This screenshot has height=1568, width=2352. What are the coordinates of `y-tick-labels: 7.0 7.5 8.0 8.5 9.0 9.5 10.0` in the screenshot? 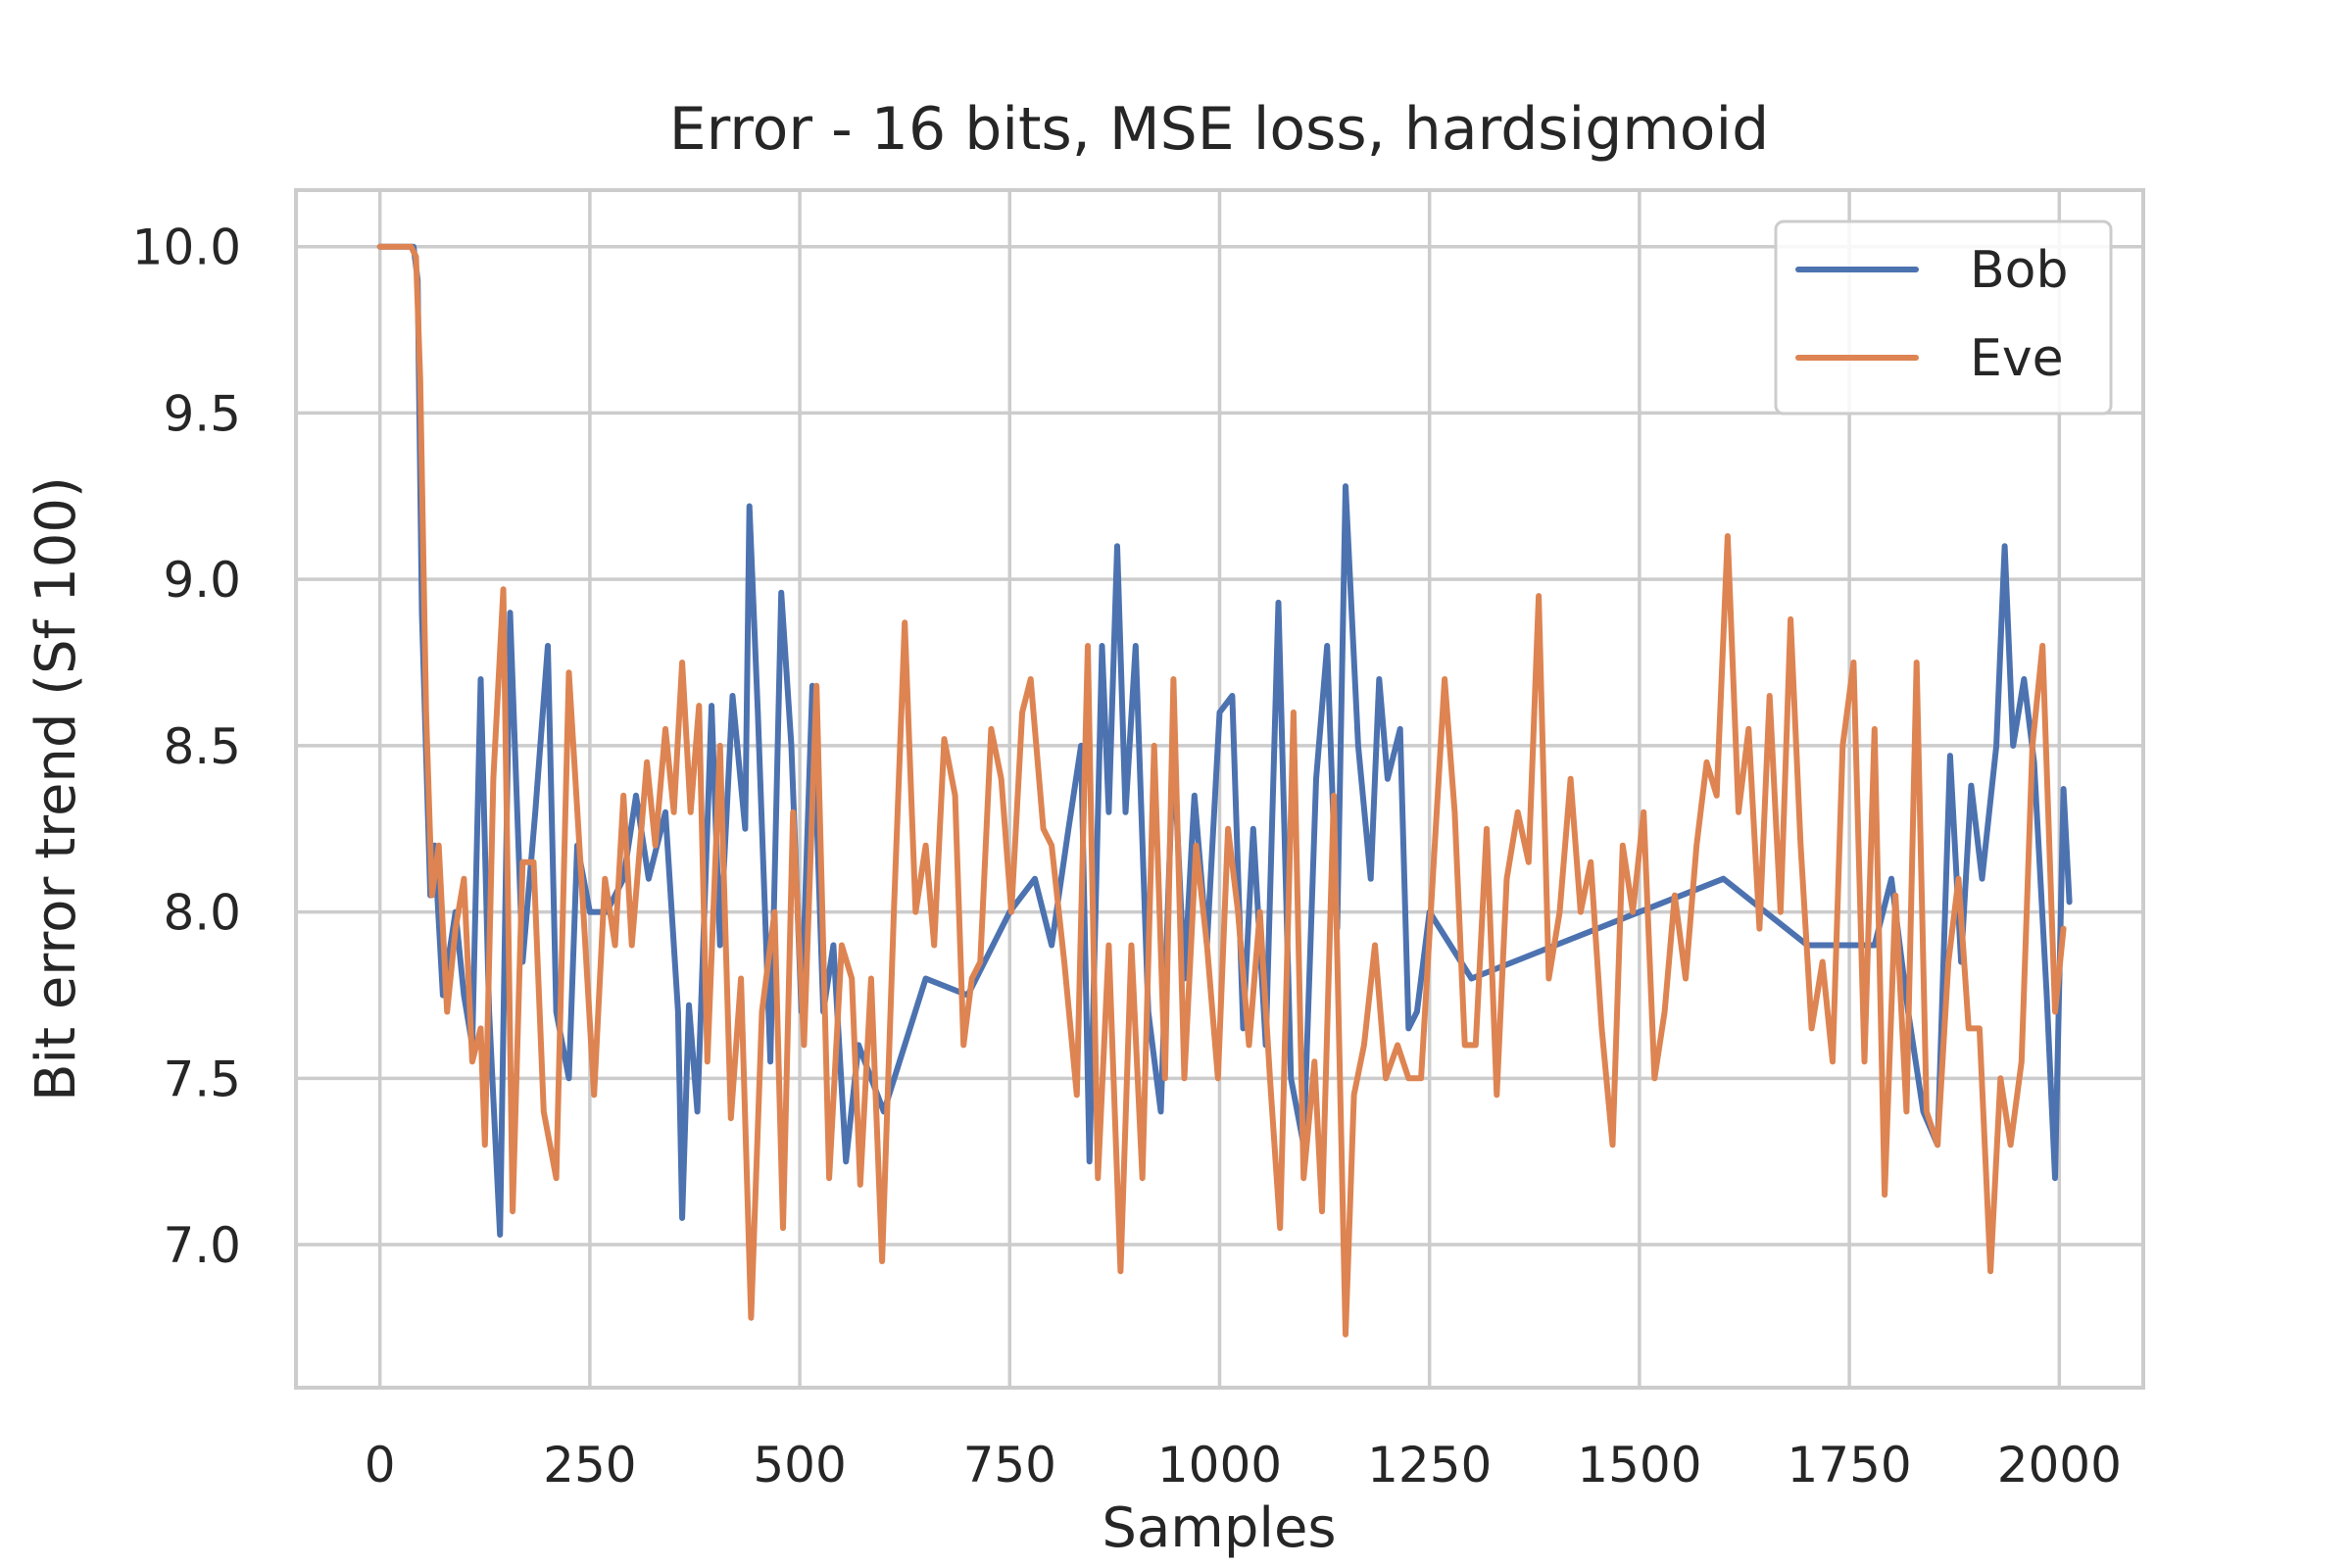 It's located at (186, 747).